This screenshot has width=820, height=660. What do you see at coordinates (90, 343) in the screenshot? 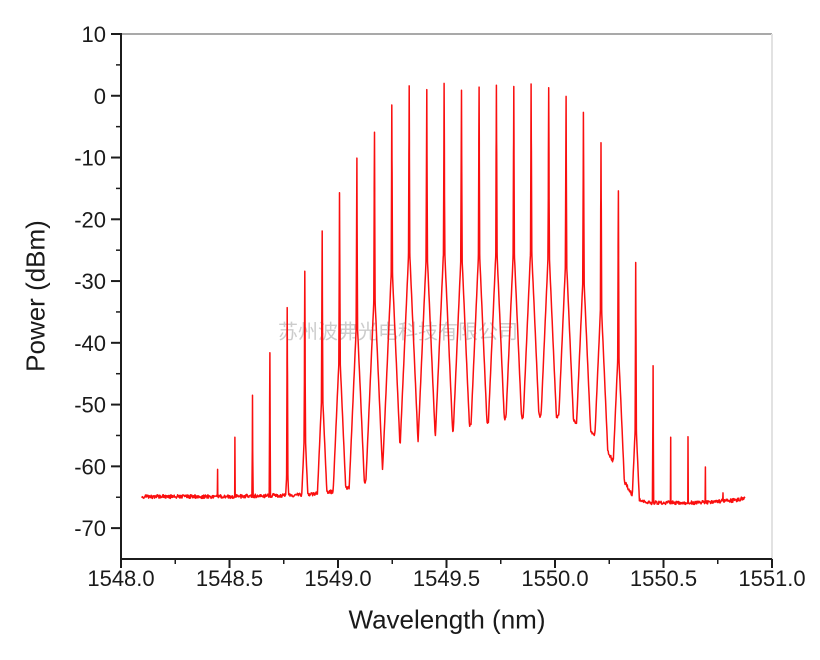
I see `svg-text: -40` at bounding box center [90, 343].